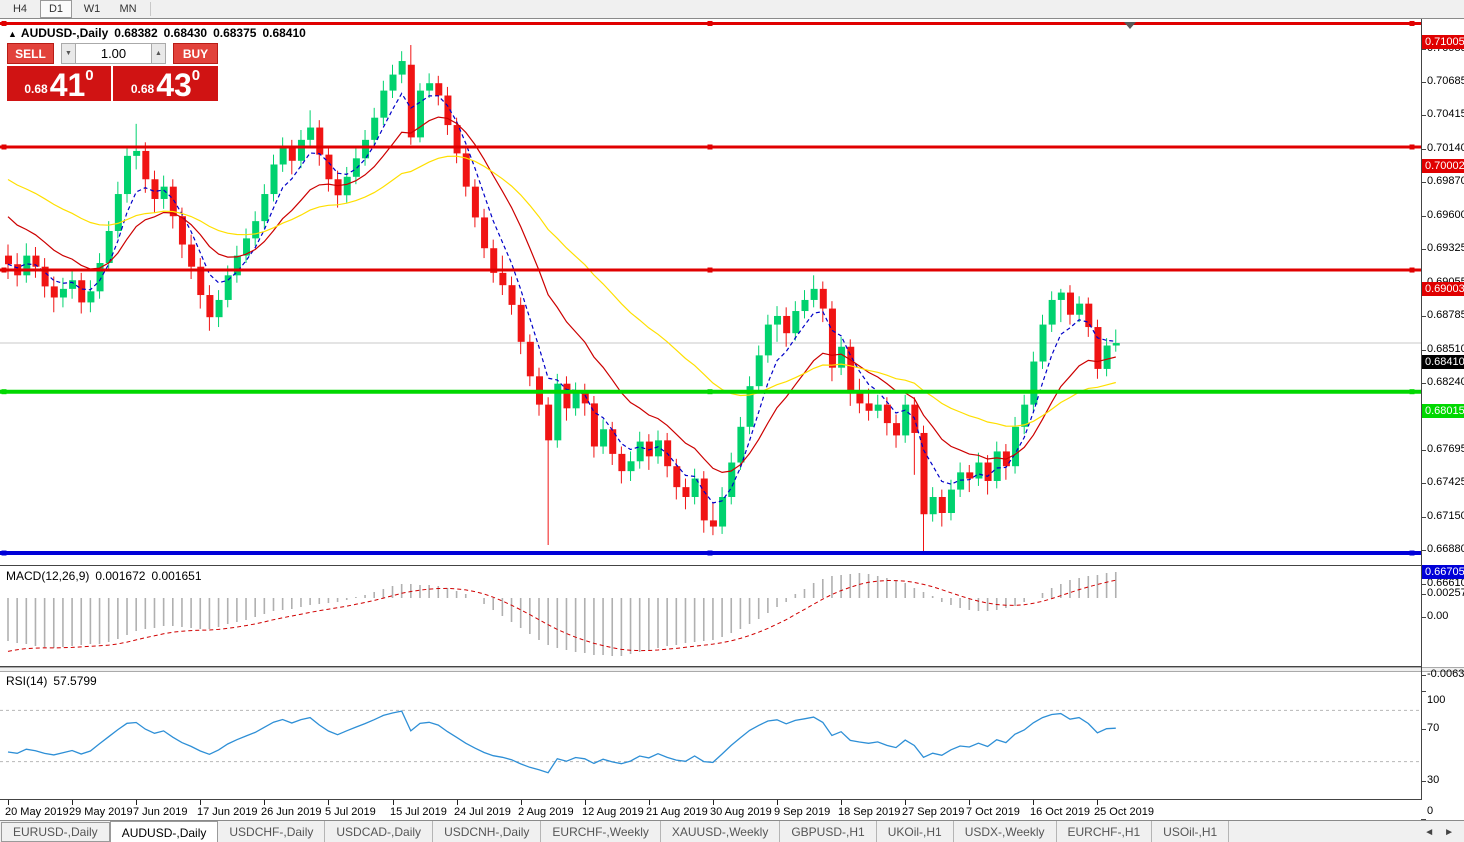 This screenshot has height=842, width=1464. Describe the element at coordinates (1433, 728) in the screenshot. I see `rsi-axis-label: 70` at that location.